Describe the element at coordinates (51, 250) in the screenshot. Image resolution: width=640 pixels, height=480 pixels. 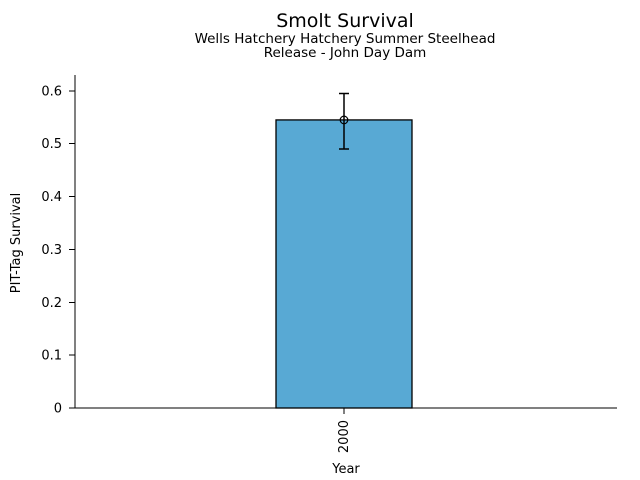
I see `y-tick-label: 0.3` at that location.